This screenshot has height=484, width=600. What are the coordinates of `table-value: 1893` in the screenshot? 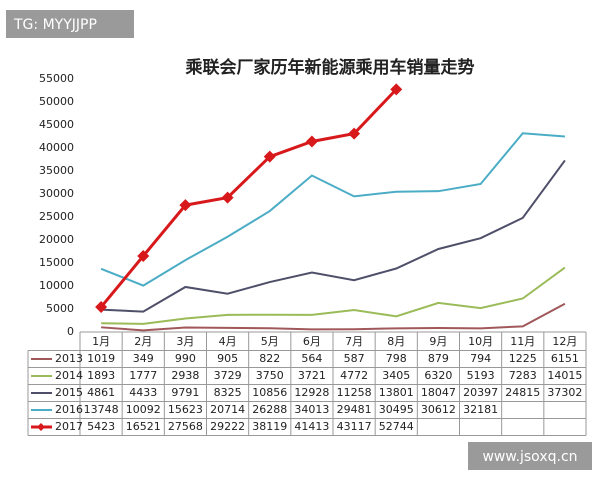 It's located at (101, 375).